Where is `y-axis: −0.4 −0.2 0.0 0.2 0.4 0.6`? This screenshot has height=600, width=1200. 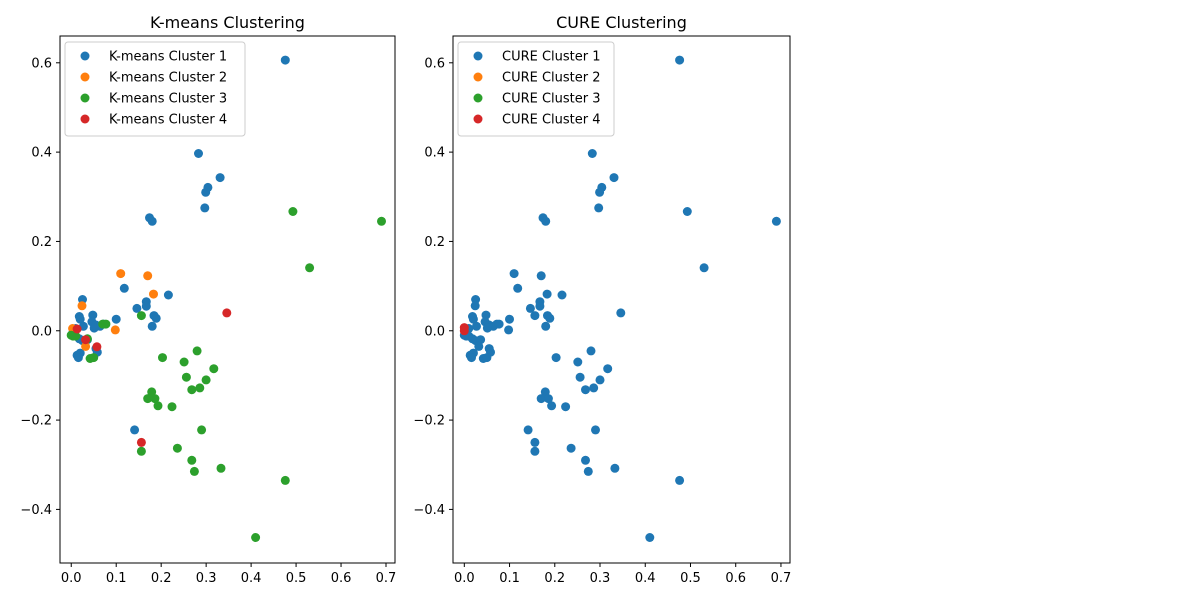
y-axis: −0.4 −0.2 0.0 0.2 0.4 0.6 is located at coordinates (40, 287).